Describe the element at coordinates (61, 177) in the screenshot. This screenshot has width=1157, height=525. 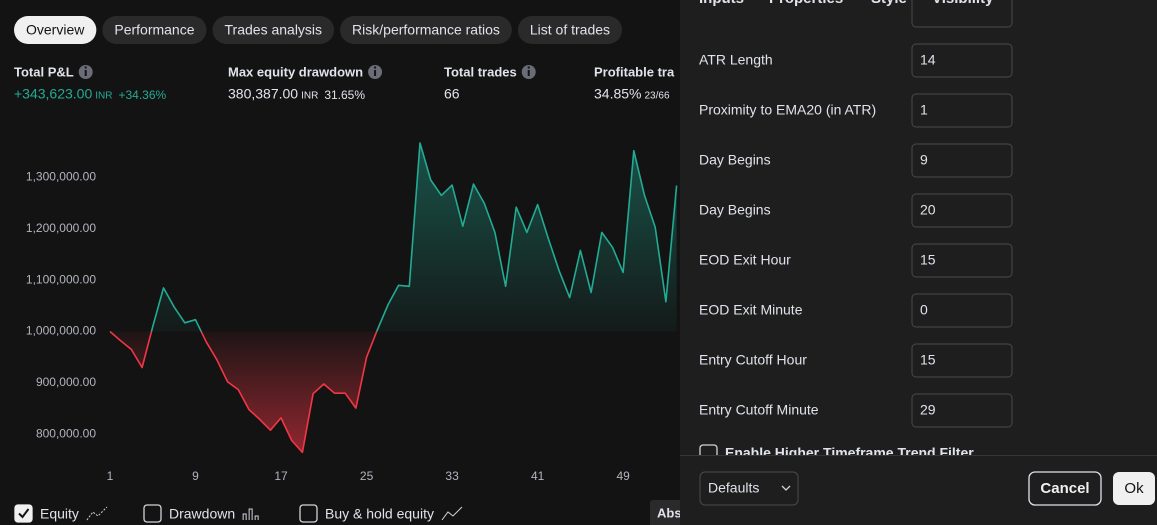
I see `y-tick-label: 1,300,000.00` at that location.